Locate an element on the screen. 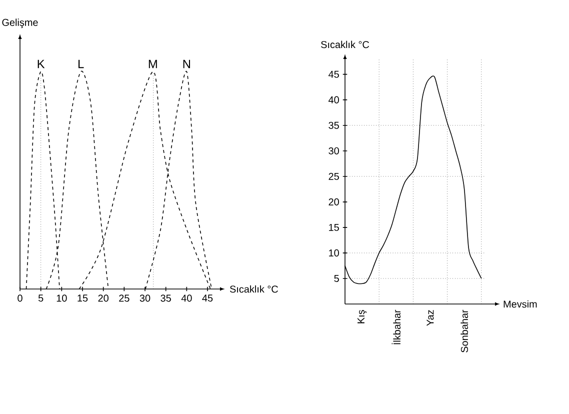 The image size is (569, 414). y-tick-label: 20 is located at coordinates (333, 202).